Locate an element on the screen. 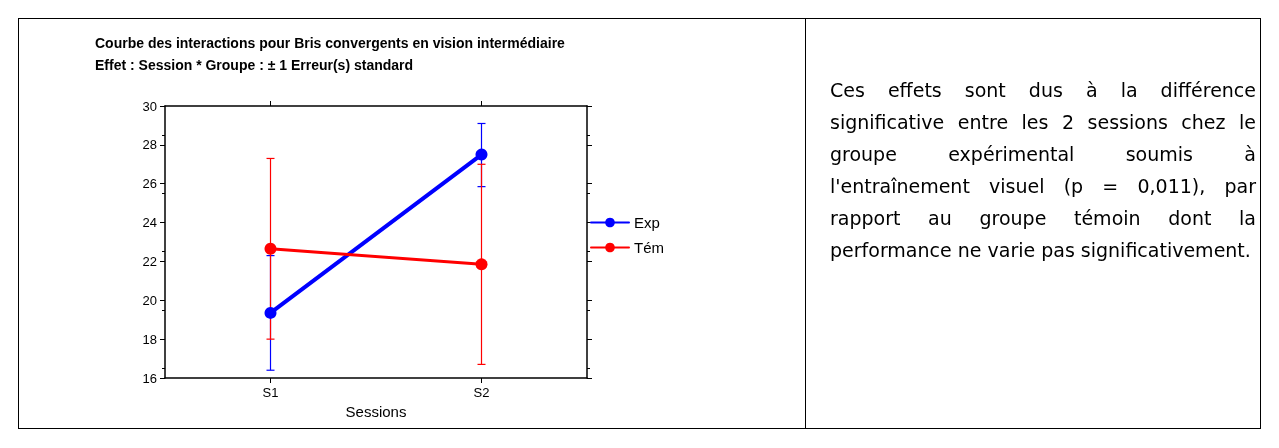 The width and height of the screenshot is (1279, 448). y-tick-label: 26 is located at coordinates (149, 184).